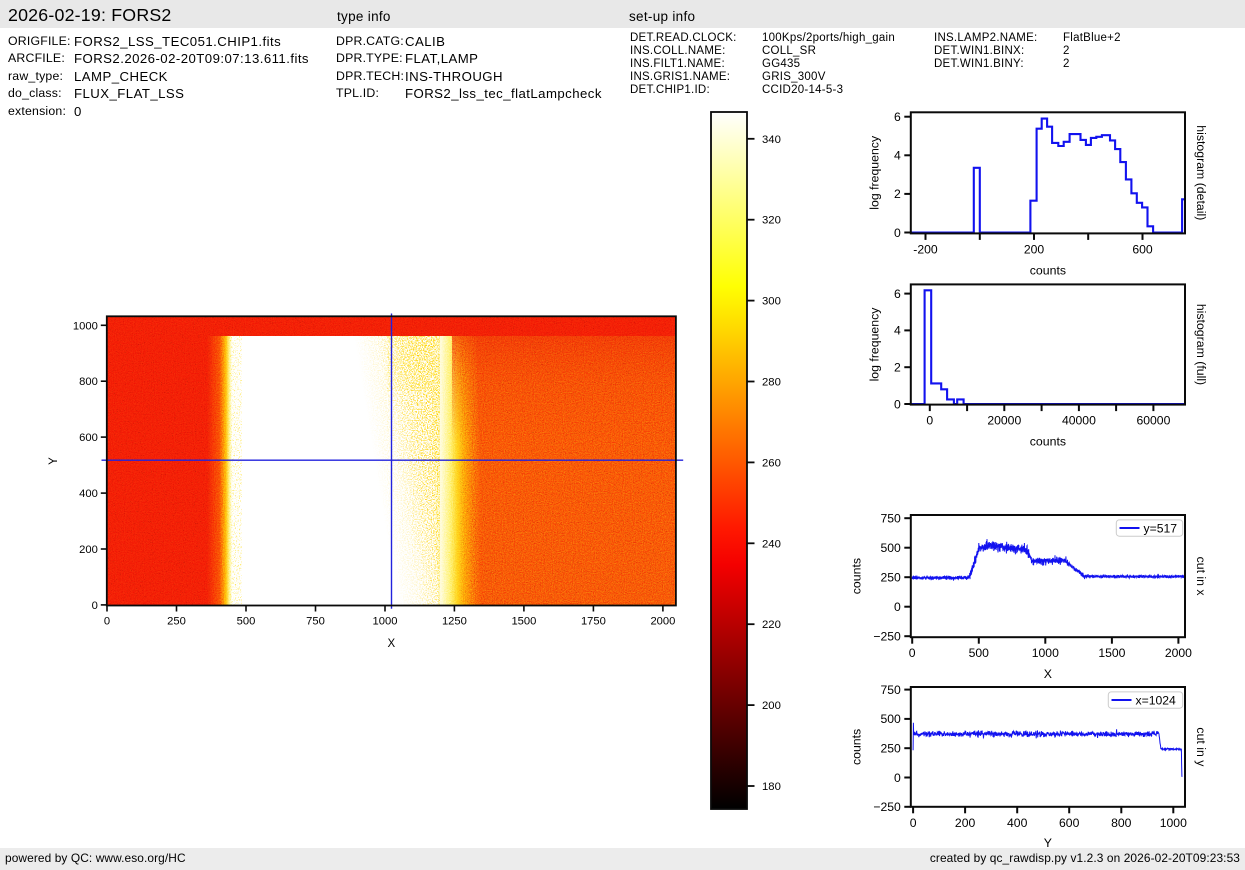 The width and height of the screenshot is (1245, 870). Describe the element at coordinates (1201, 172) in the screenshot. I see `svg-text: histogram (detail)` at that location.